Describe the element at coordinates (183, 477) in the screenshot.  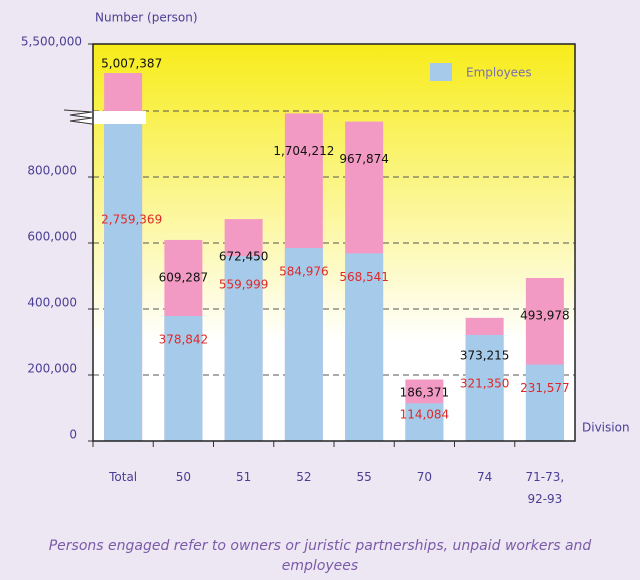
I see `x-tick-label: 50` at that location.